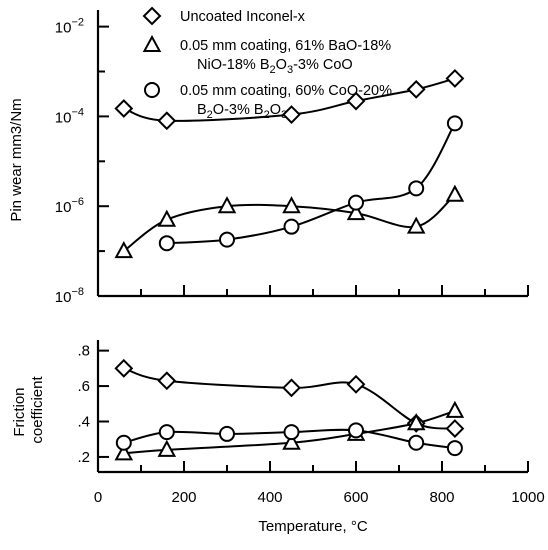  I want to click on wear-ytick-label: 10⁻⁴, so click(69, 116).